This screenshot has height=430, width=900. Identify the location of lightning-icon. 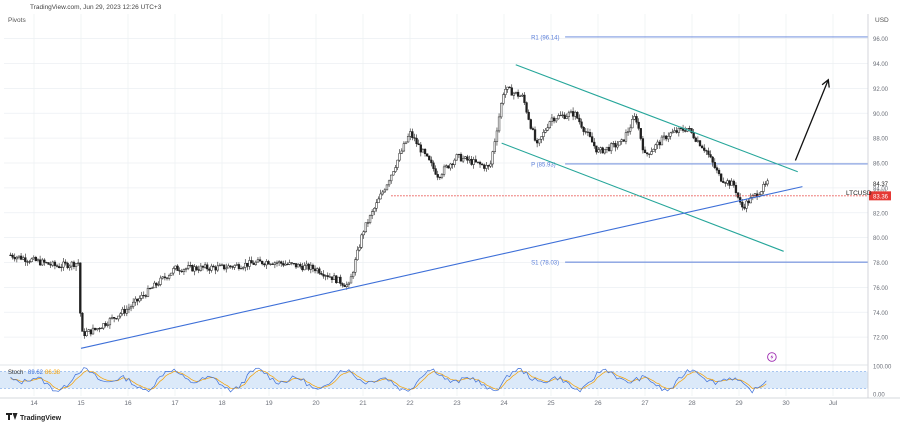
(772, 357).